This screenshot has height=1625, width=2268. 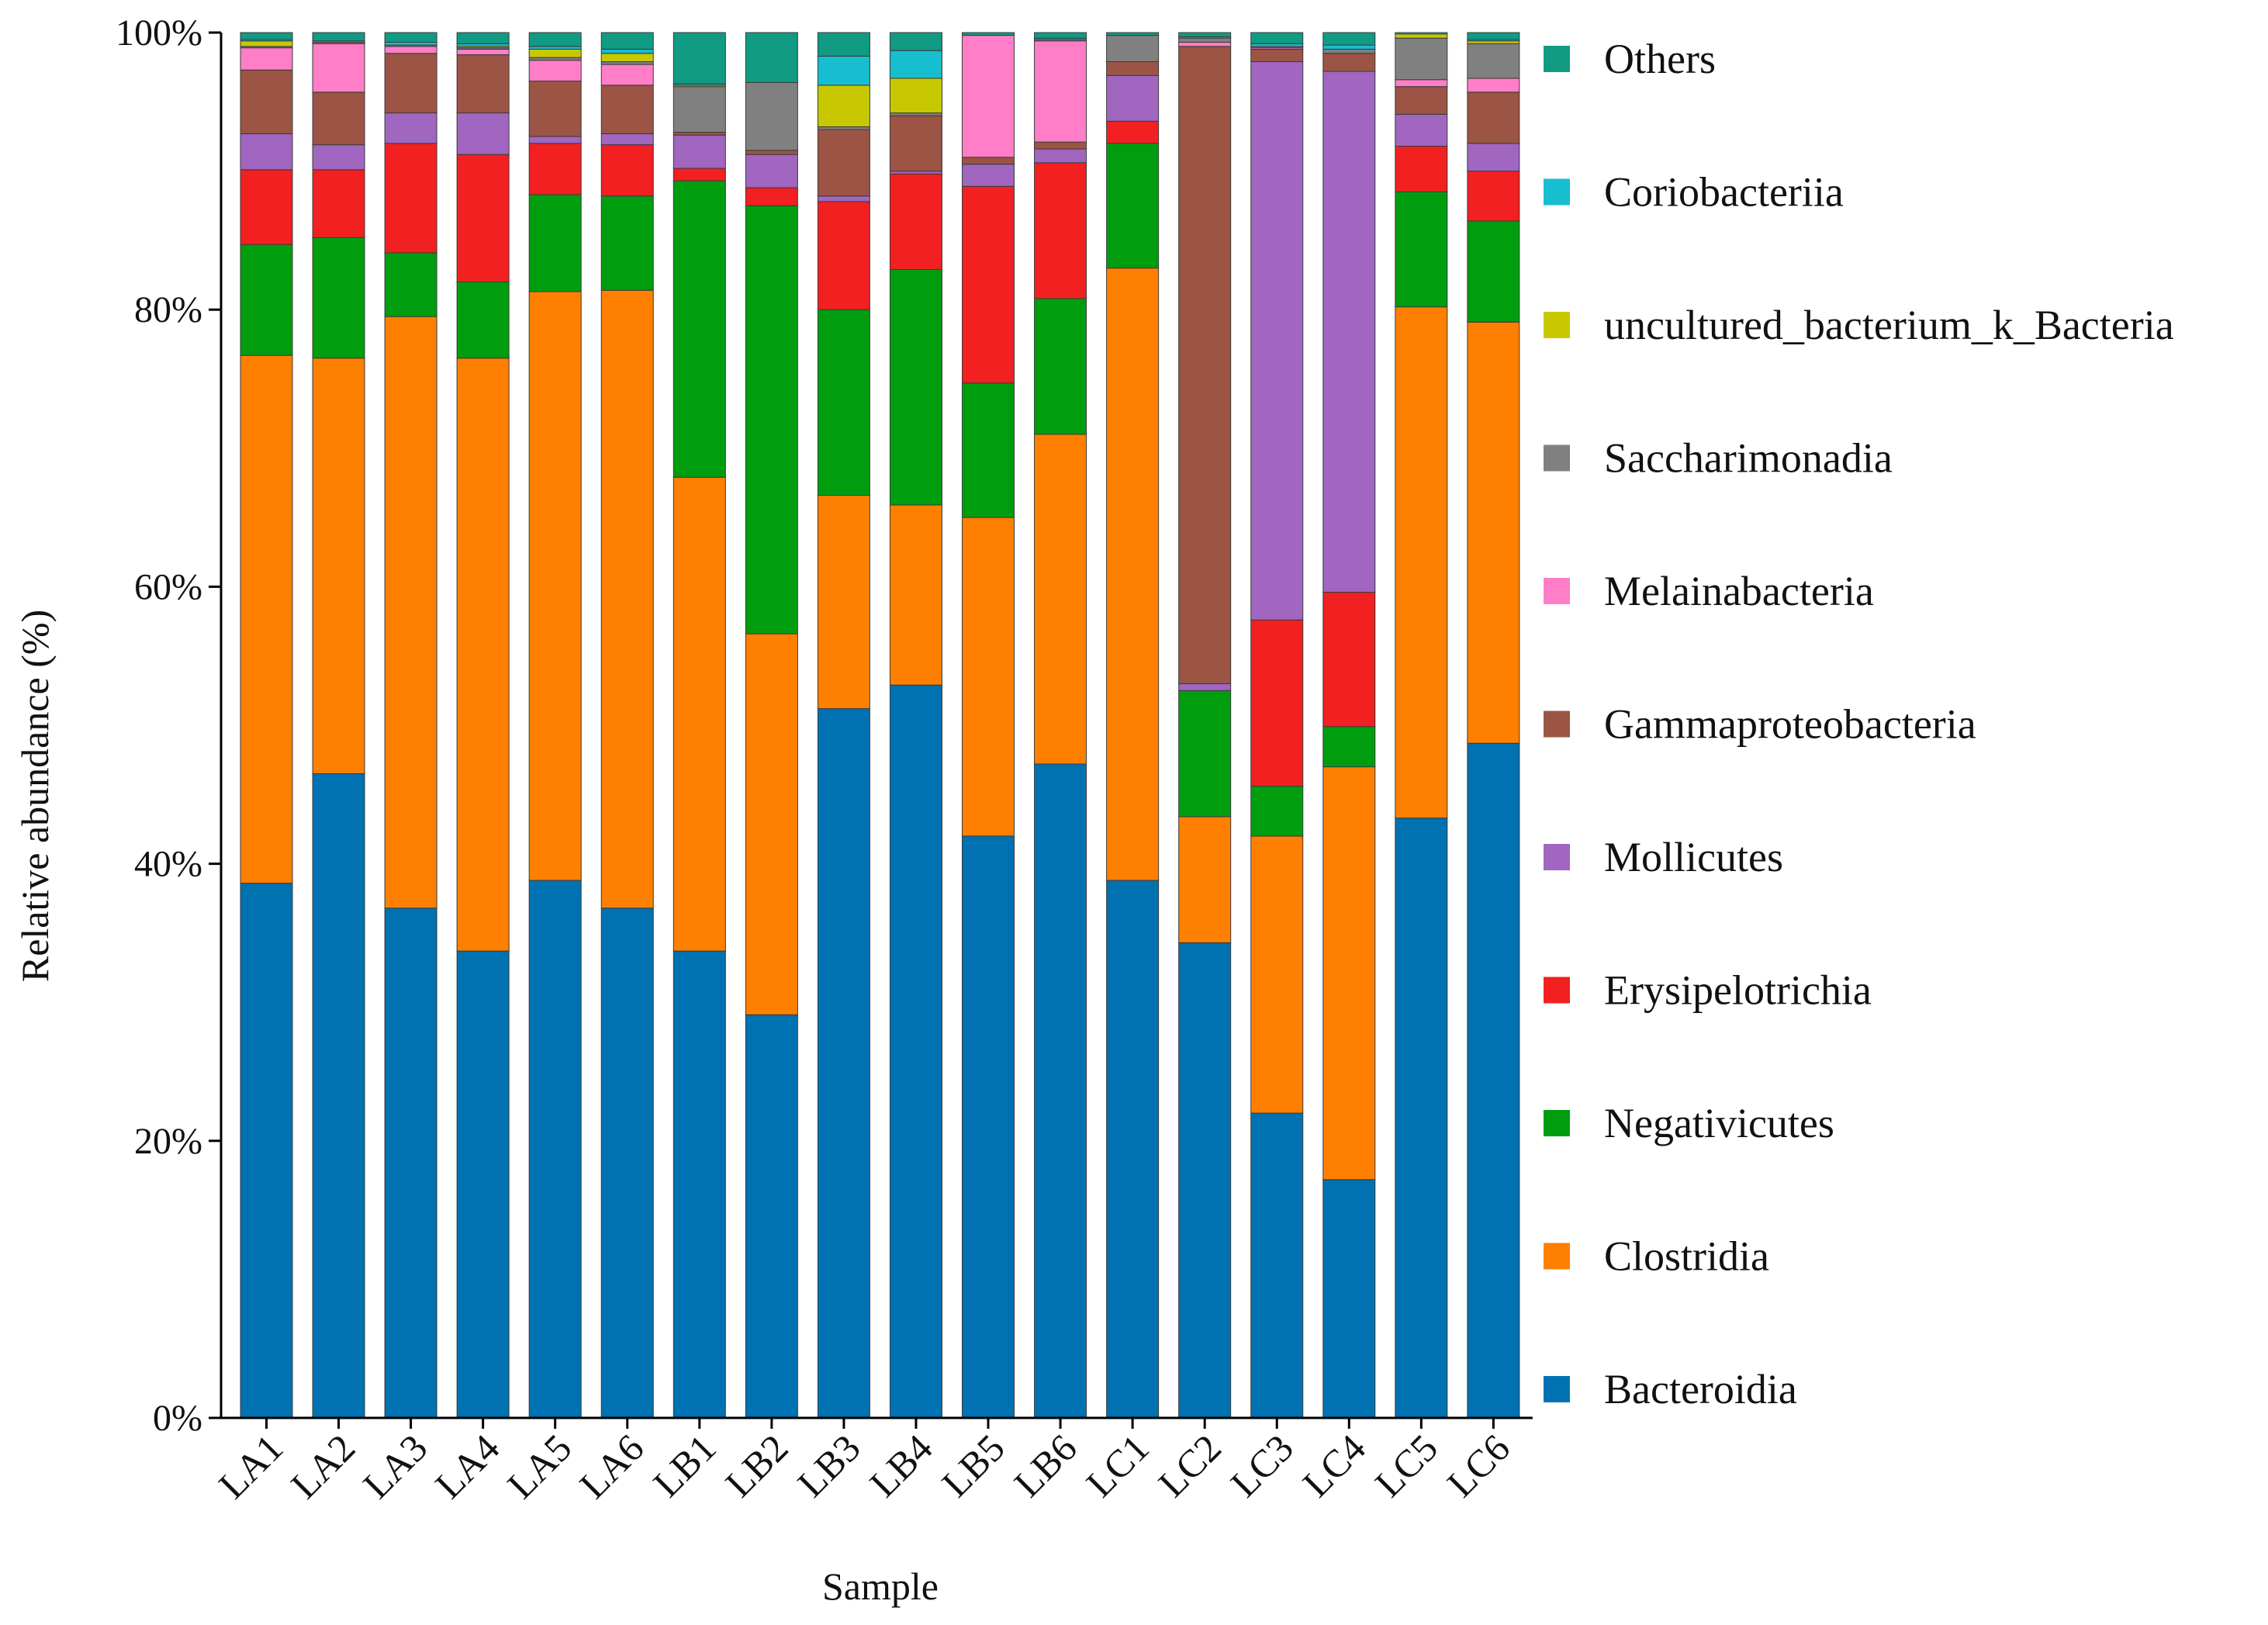 What do you see at coordinates (322, 1466) in the screenshot?
I see `x-tick-label: LA2` at bounding box center [322, 1466].